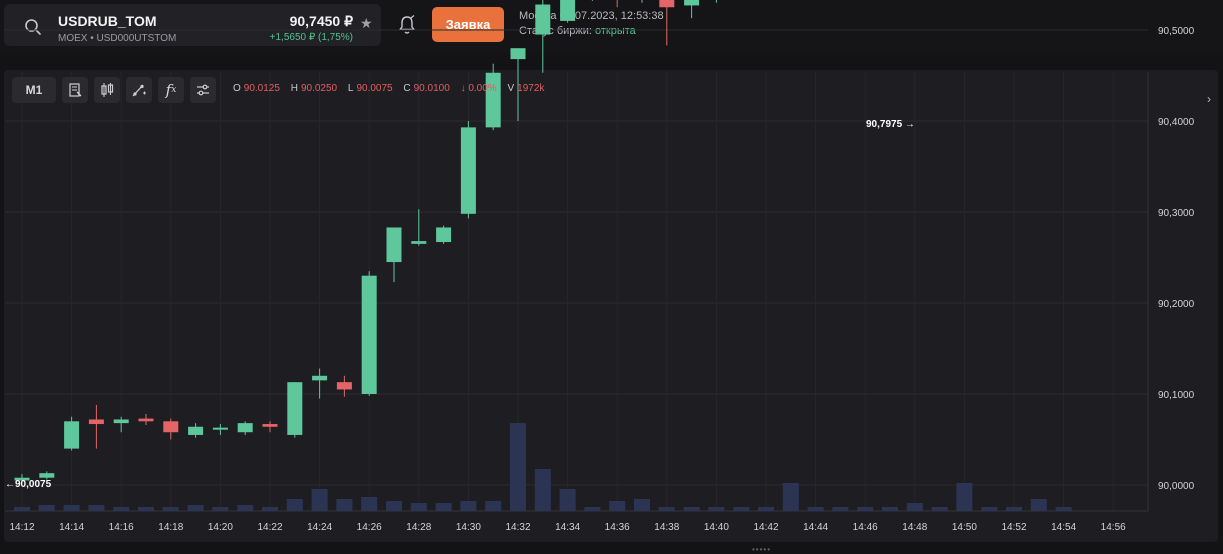 Image resolution: width=1223 pixels, height=554 pixels. What do you see at coordinates (220, 527) in the screenshot?
I see `time-axis-label: 14:20` at bounding box center [220, 527].